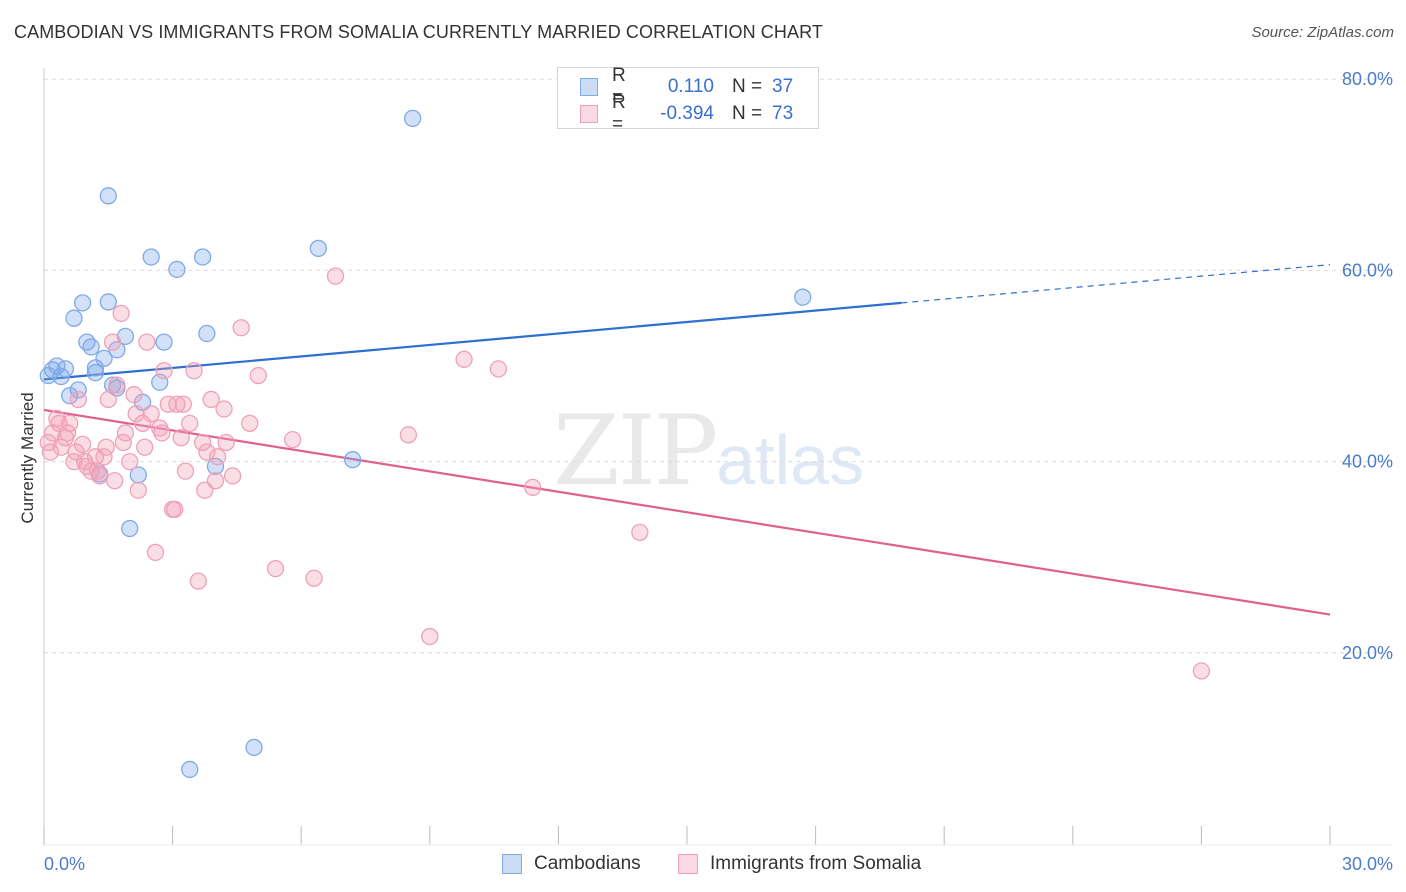 This screenshot has width=1406, height=892. I want to click on y-tick-label: 60.0%, so click(1367, 270).